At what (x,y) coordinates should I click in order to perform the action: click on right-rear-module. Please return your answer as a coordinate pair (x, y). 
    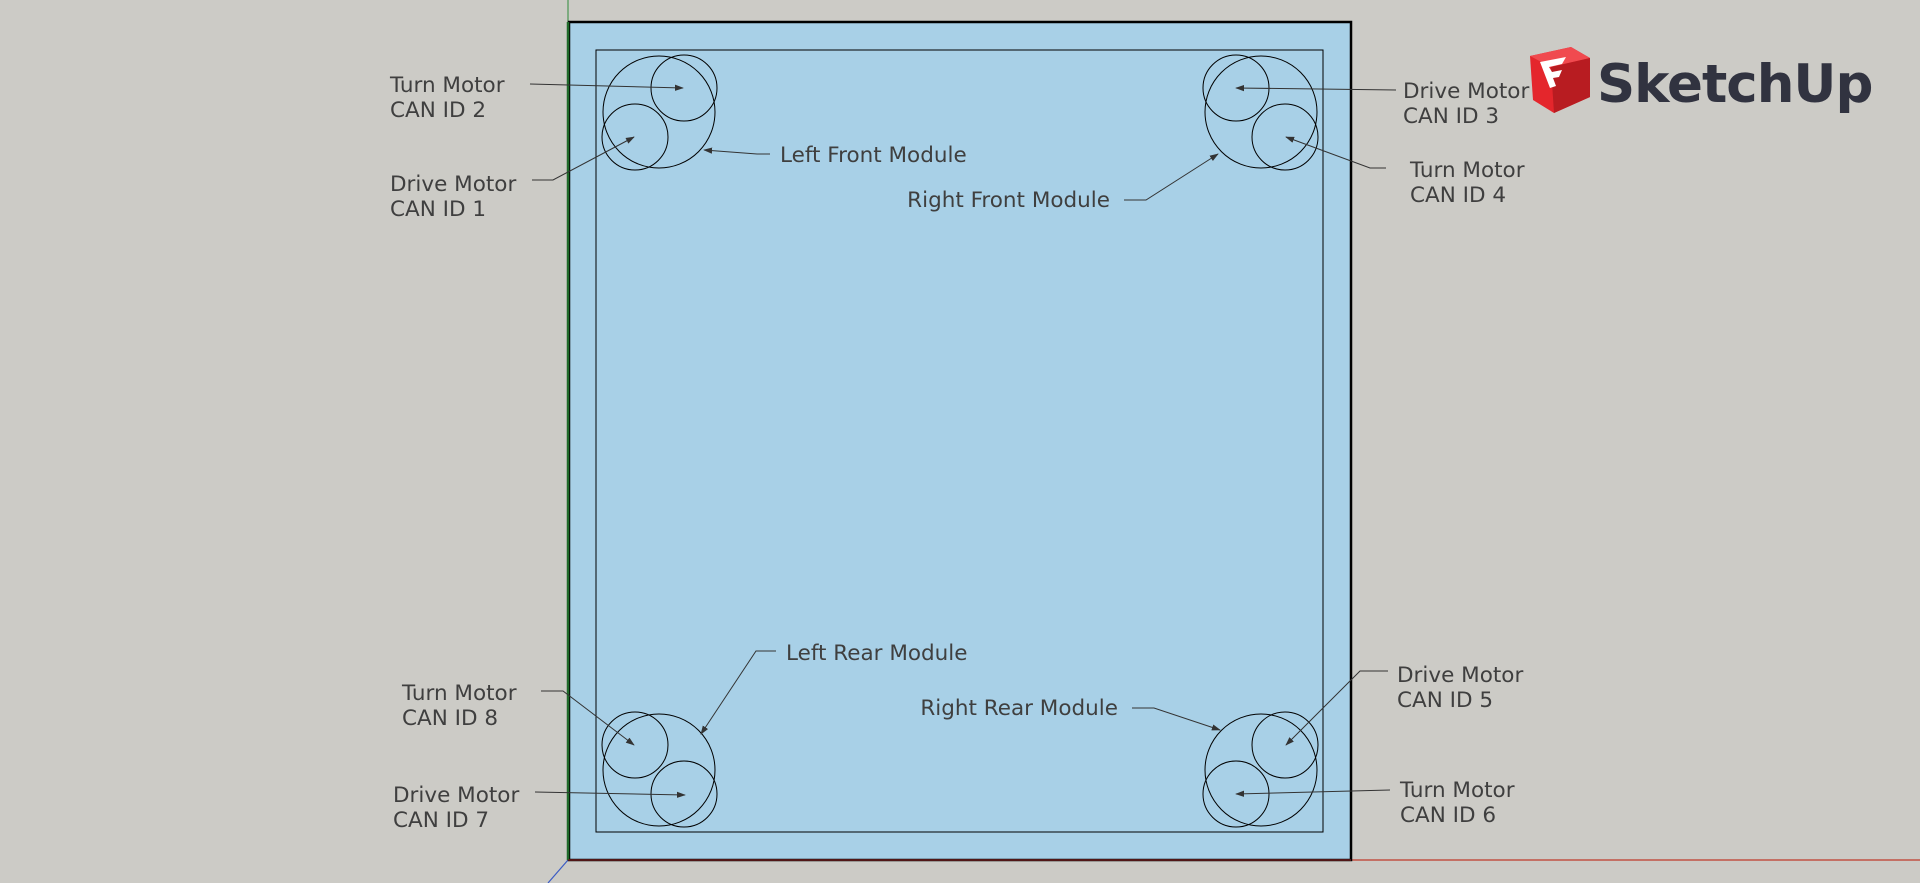
    Looking at the image, I should click on (1260, 769).